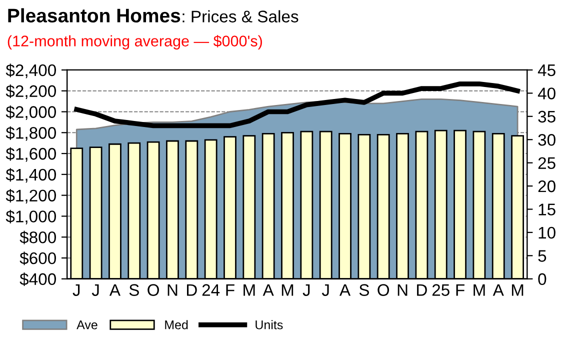 Image resolution: width=578 pixels, height=343 pixels. Describe the element at coordinates (542, 279) in the screenshot. I see `y2-tick-label: 0` at that location.